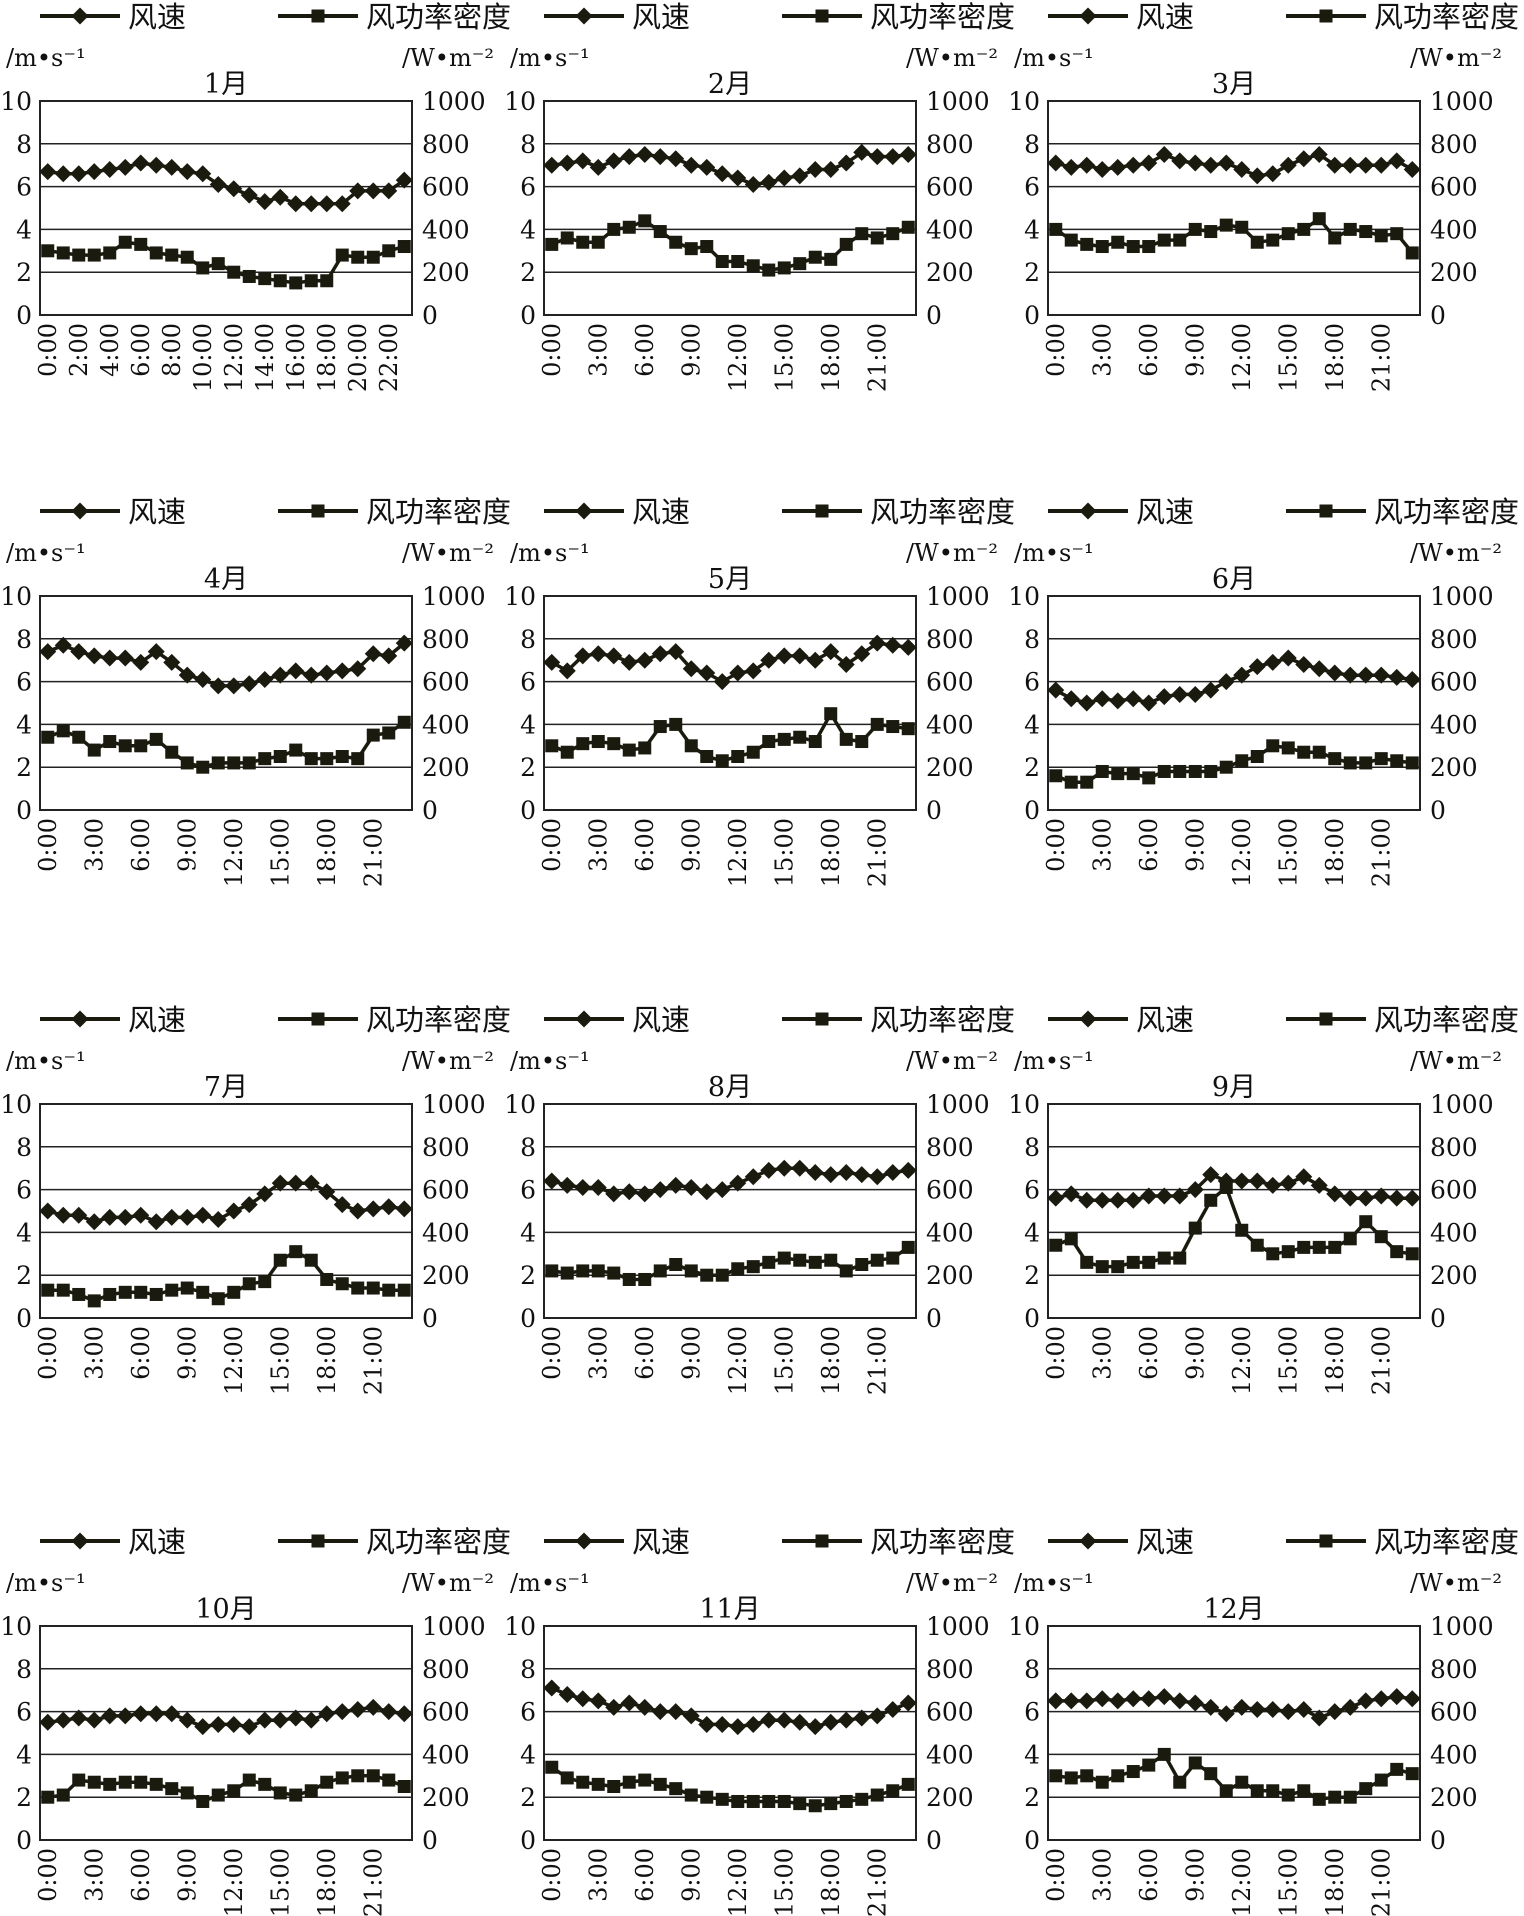 The height and width of the screenshot is (1916, 1524). Describe the element at coordinates (942, 1542) in the screenshot. I see `legend-power-label: 风功率密度` at that location.